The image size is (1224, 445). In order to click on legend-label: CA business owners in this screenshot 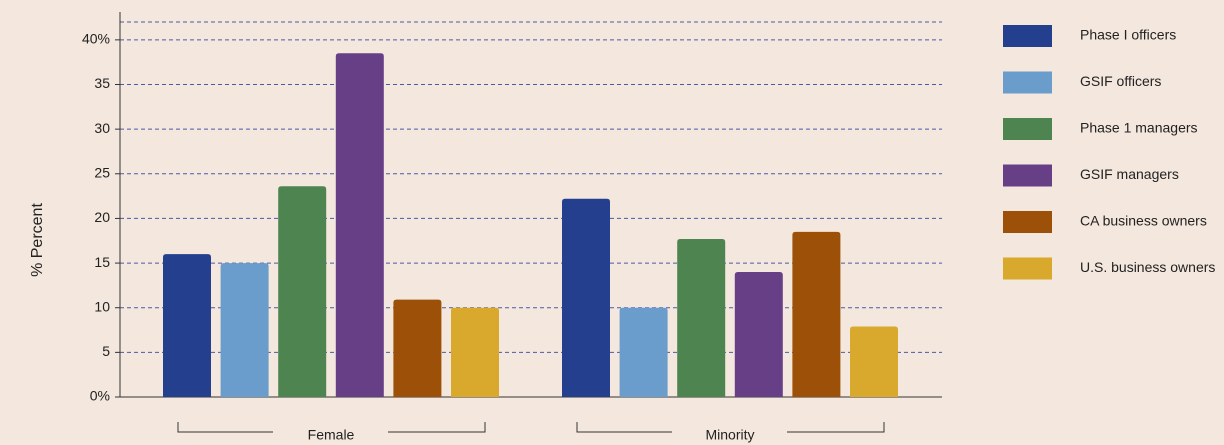, I will do `click(1143, 221)`.